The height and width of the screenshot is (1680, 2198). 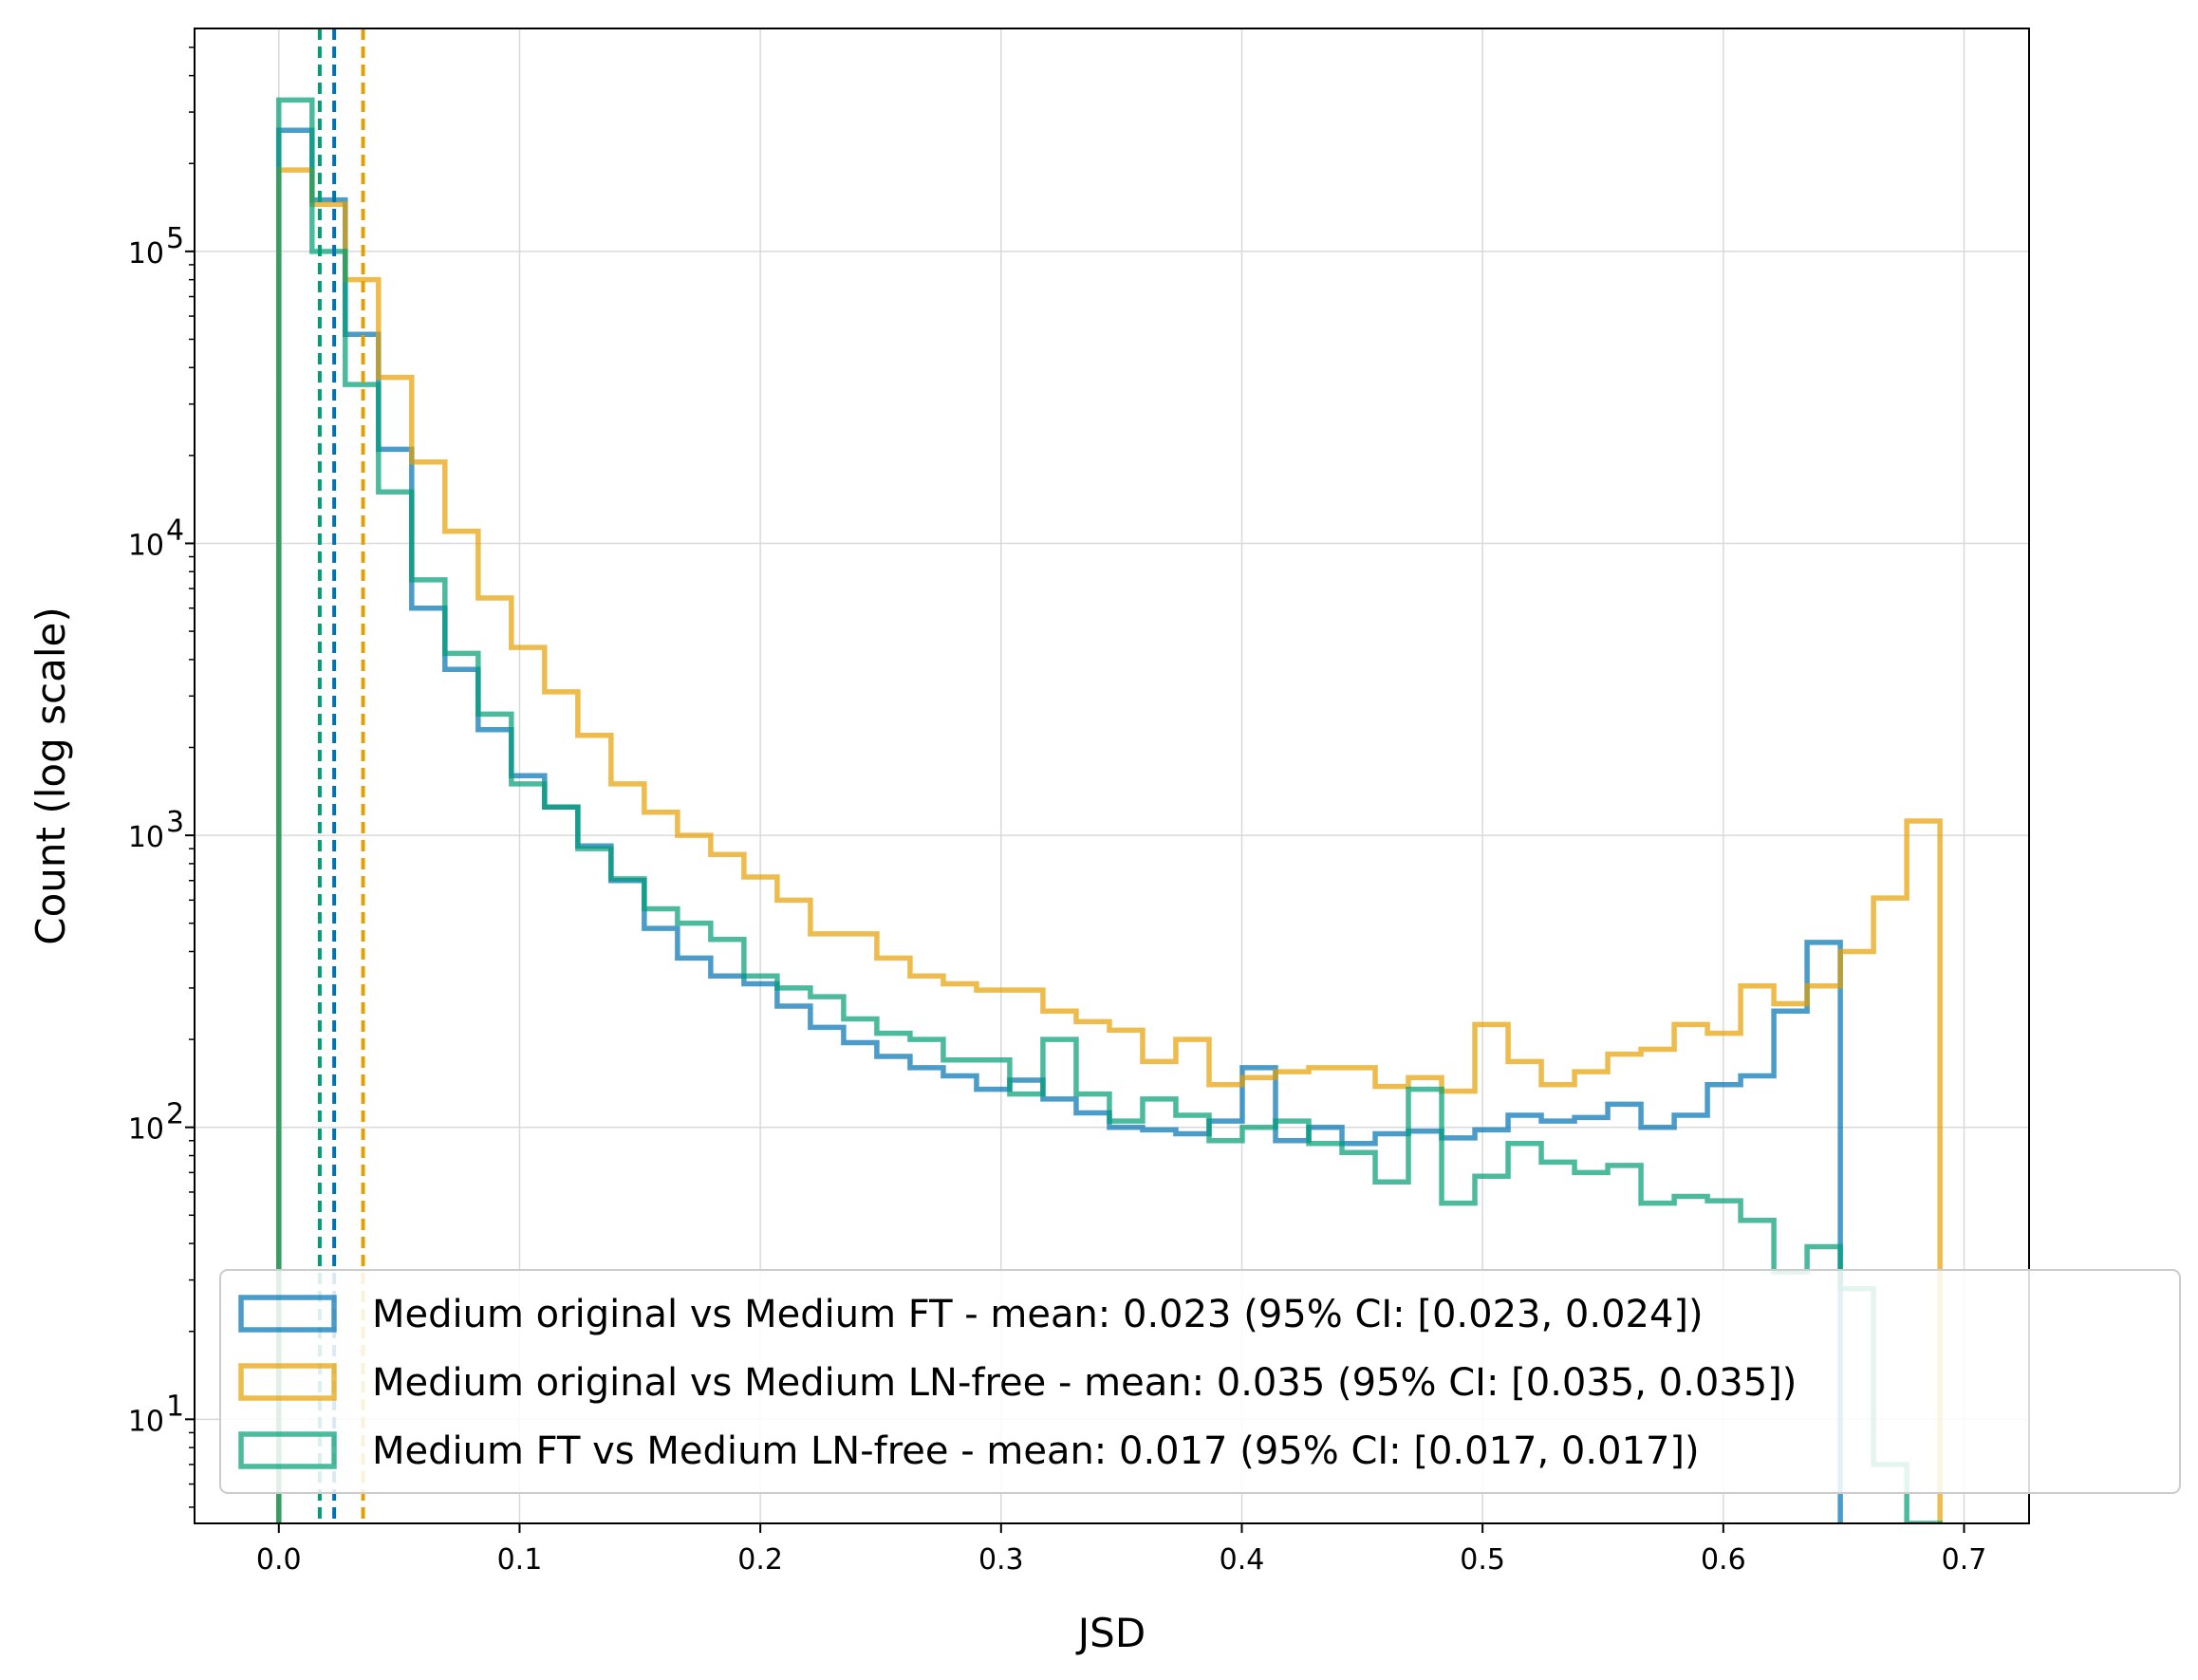 What do you see at coordinates (175, 1406) in the screenshot?
I see `y-tick-exponent: 1` at bounding box center [175, 1406].